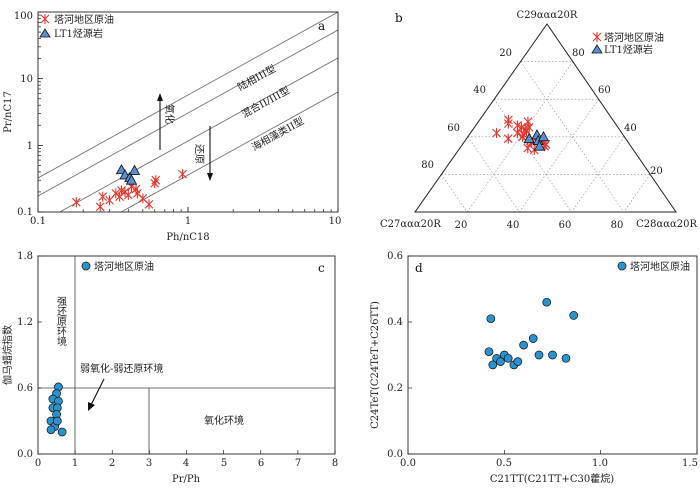 The width and height of the screenshot is (700, 488). What do you see at coordinates (628, 49) in the screenshot?
I see `legend-rock-label-b: LT1烃源岩` at bounding box center [628, 49].